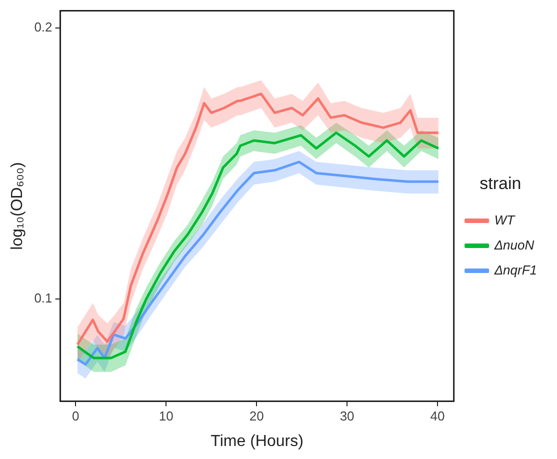  What do you see at coordinates (256, 416) in the screenshot?
I see `x-tick-label: 20` at bounding box center [256, 416].